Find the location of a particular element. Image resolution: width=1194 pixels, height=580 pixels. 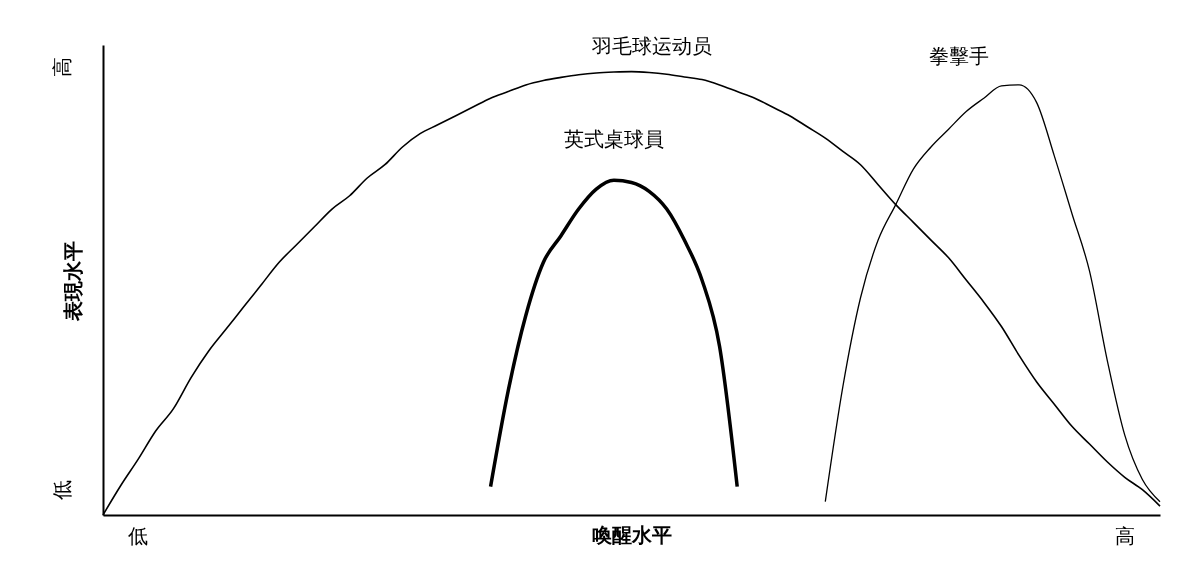

text: 英式桌球員 is located at coordinates (613, 139).